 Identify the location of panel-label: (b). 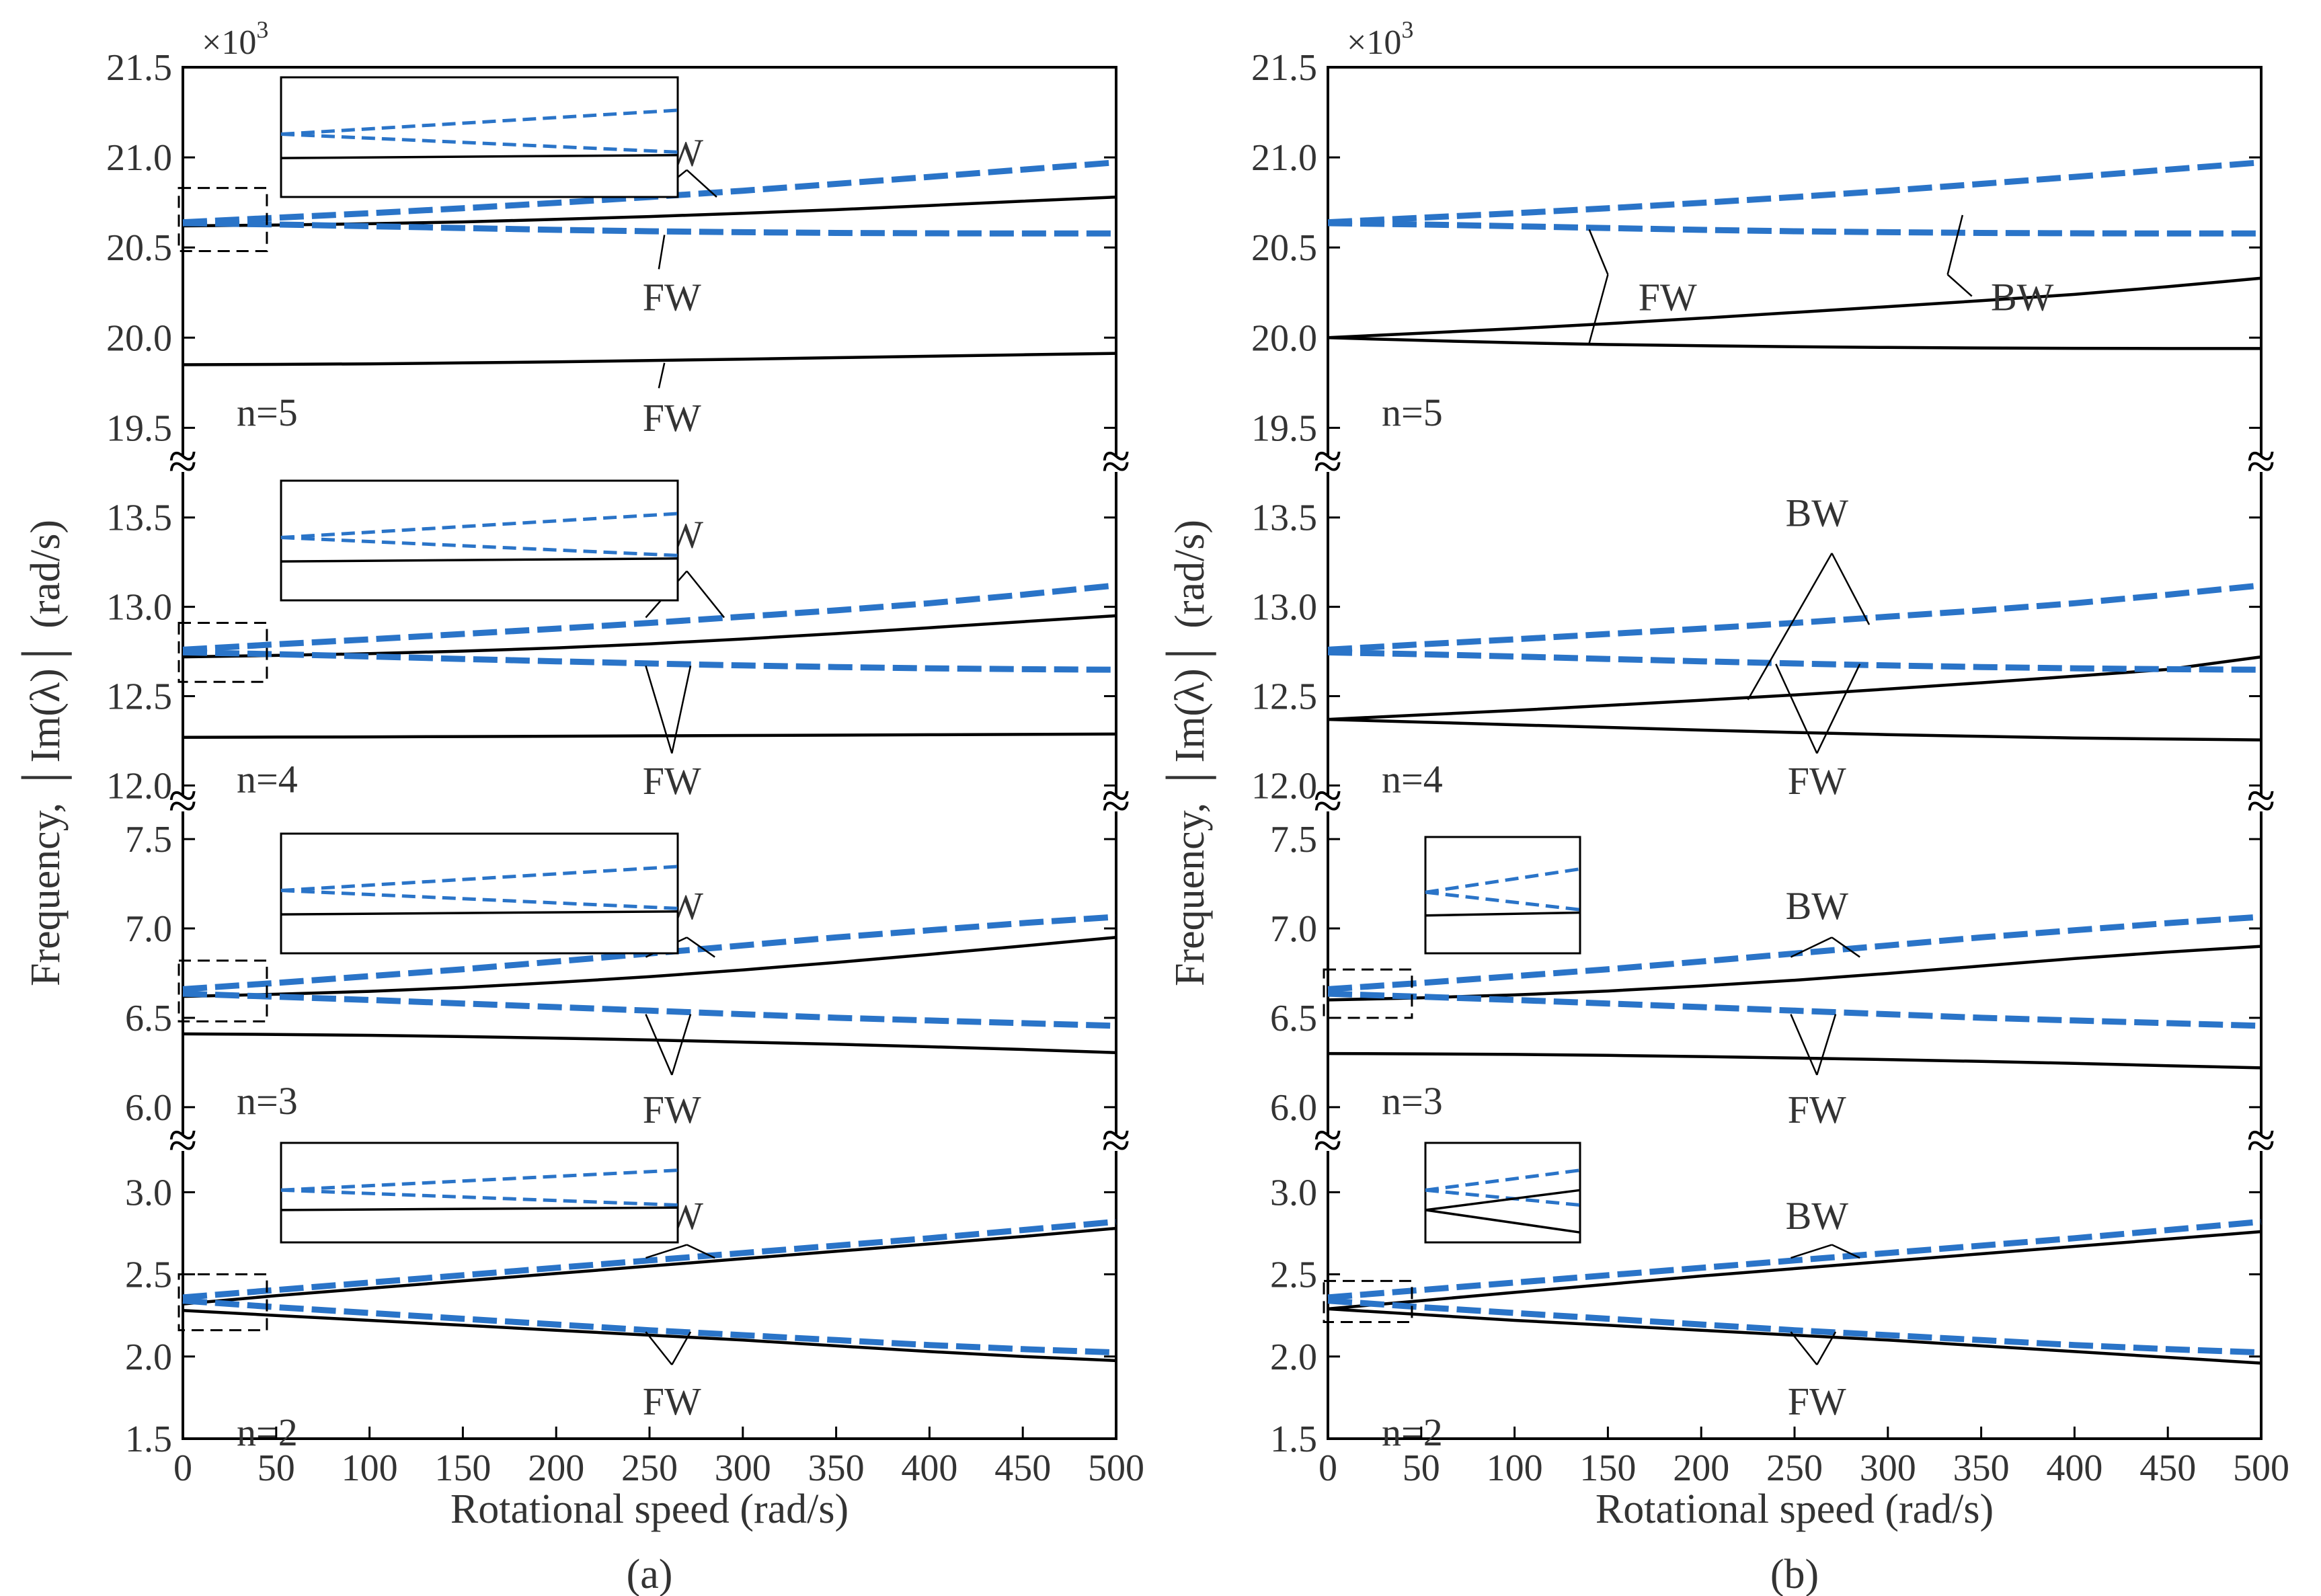
(1794, 1574).